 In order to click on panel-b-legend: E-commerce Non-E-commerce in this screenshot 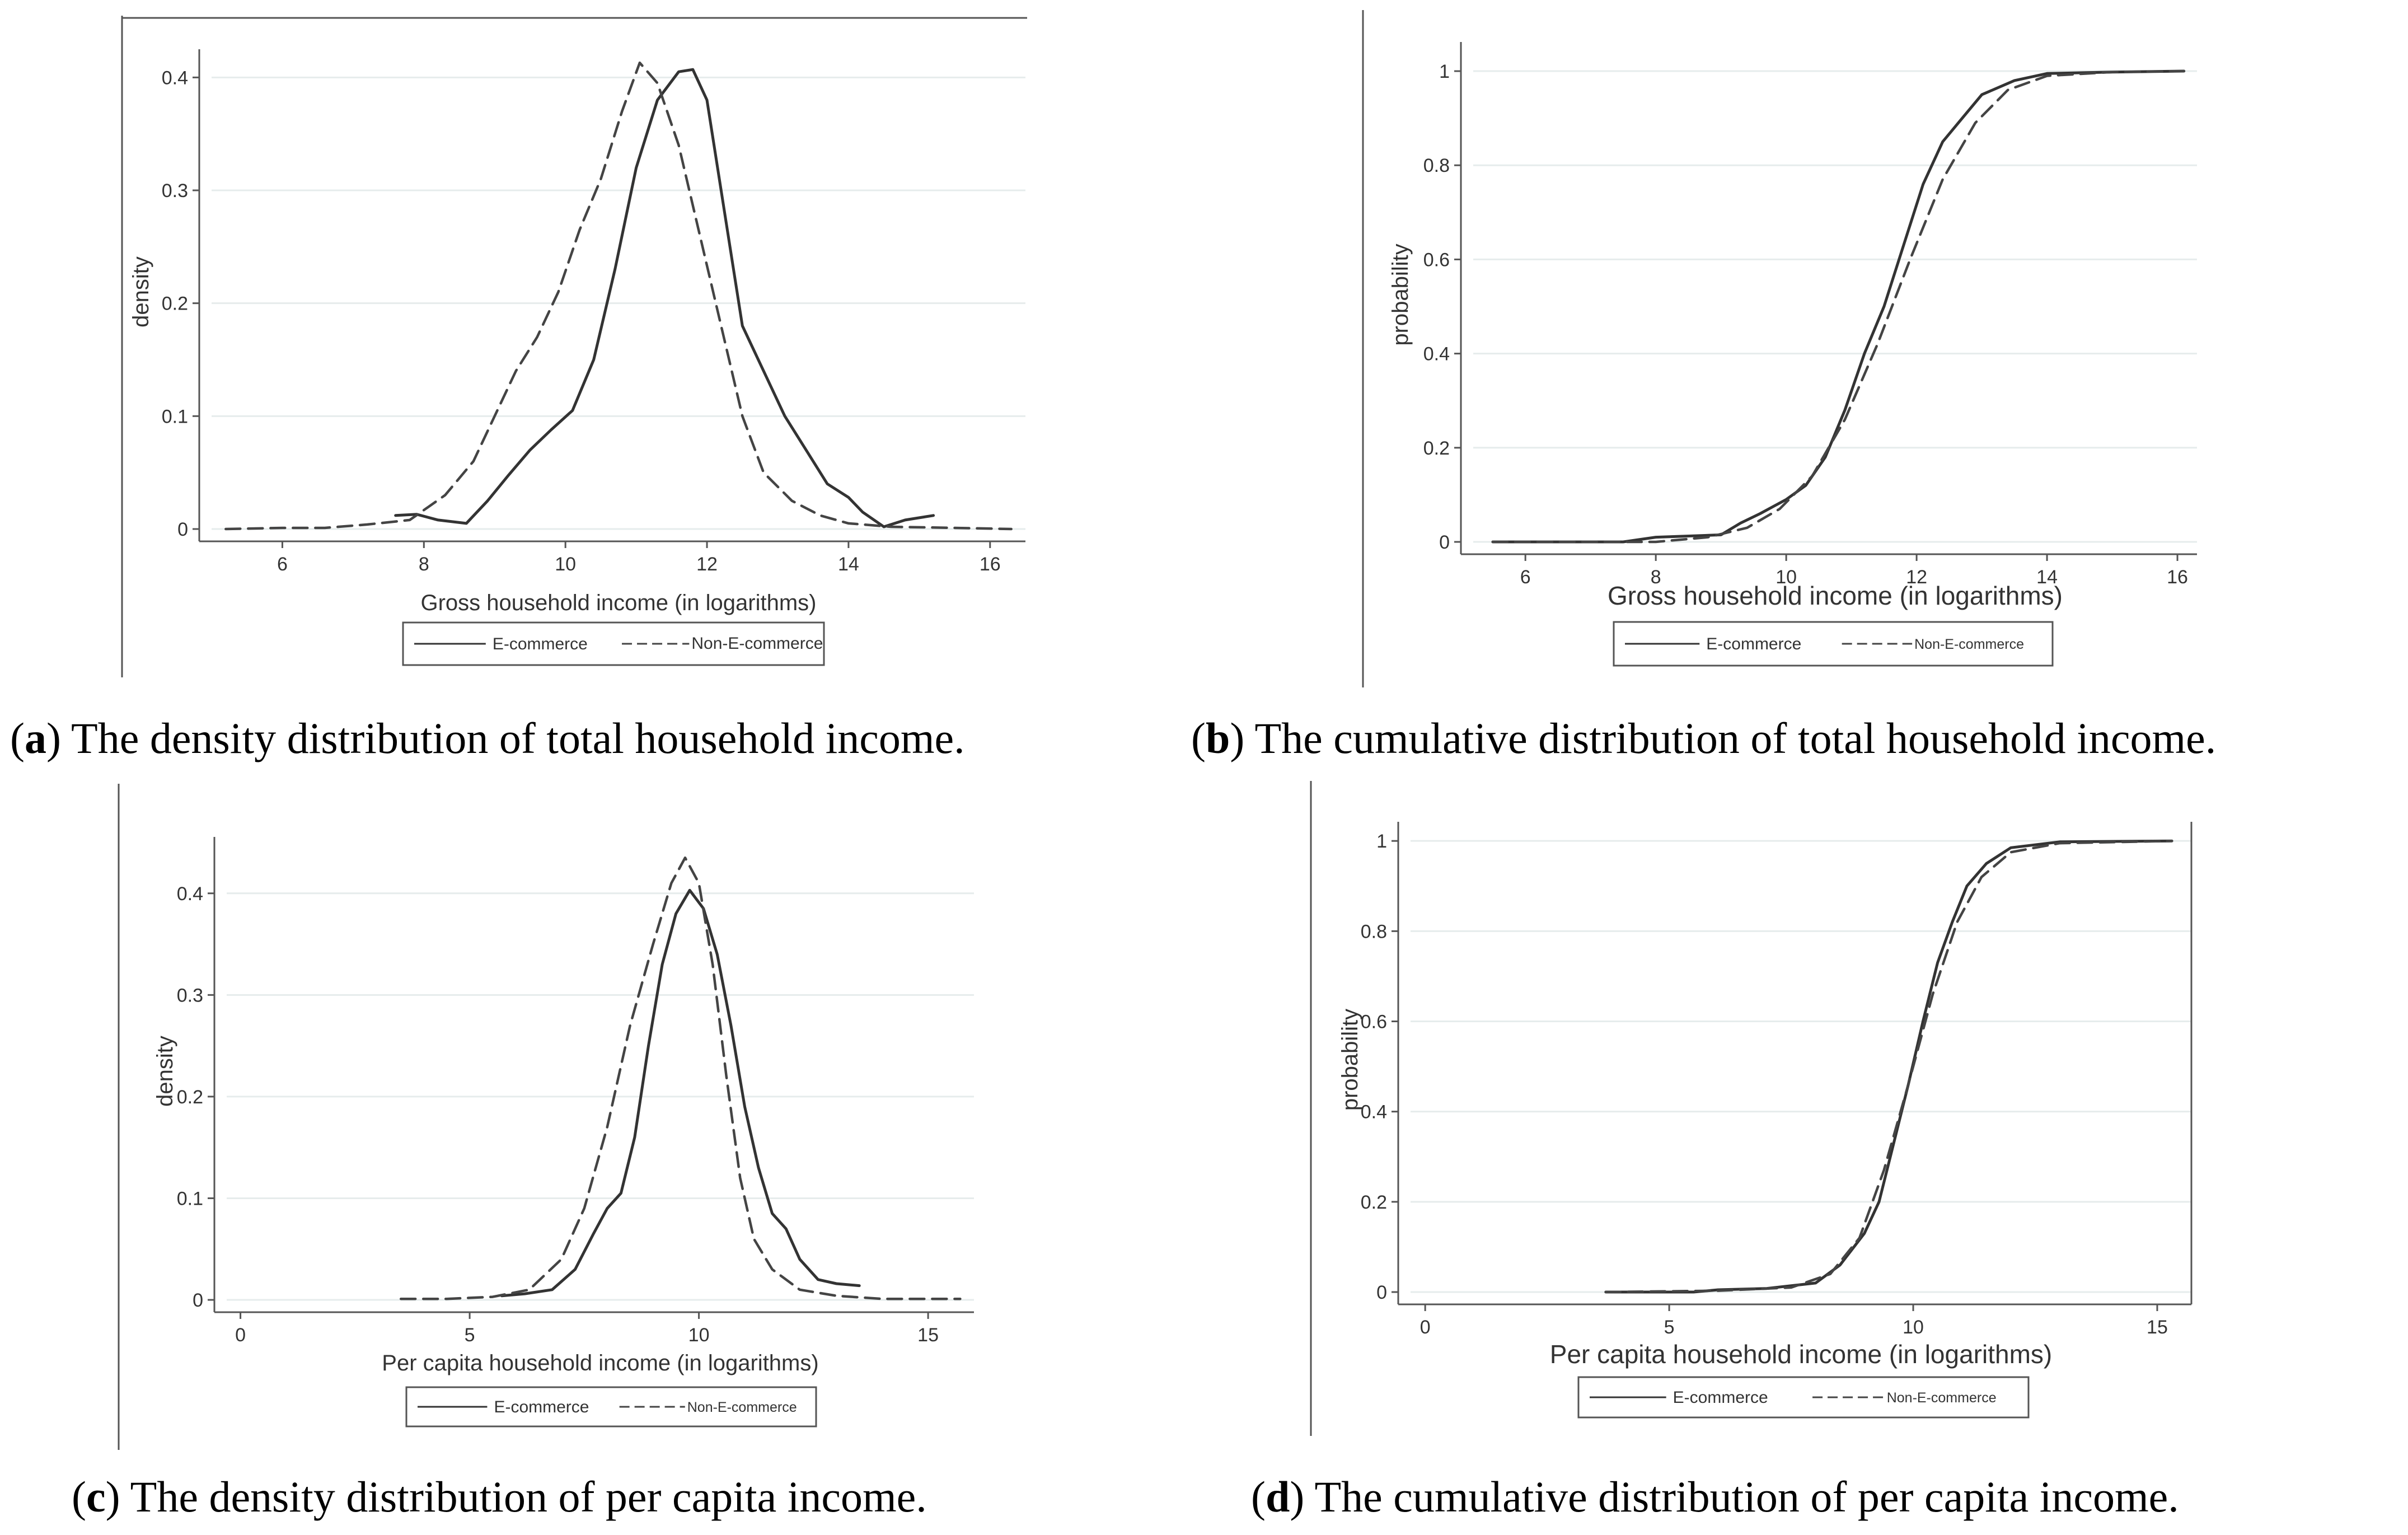, I will do `click(1833, 644)`.